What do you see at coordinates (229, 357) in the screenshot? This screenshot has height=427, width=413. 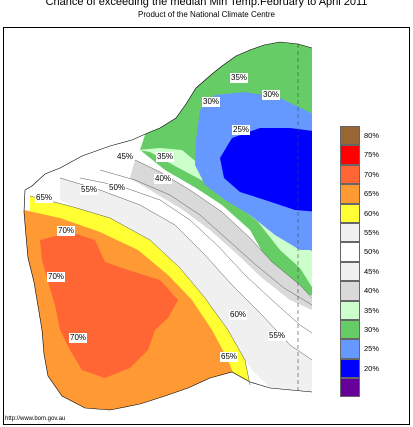 I see `label-65-s: 65%` at bounding box center [229, 357].